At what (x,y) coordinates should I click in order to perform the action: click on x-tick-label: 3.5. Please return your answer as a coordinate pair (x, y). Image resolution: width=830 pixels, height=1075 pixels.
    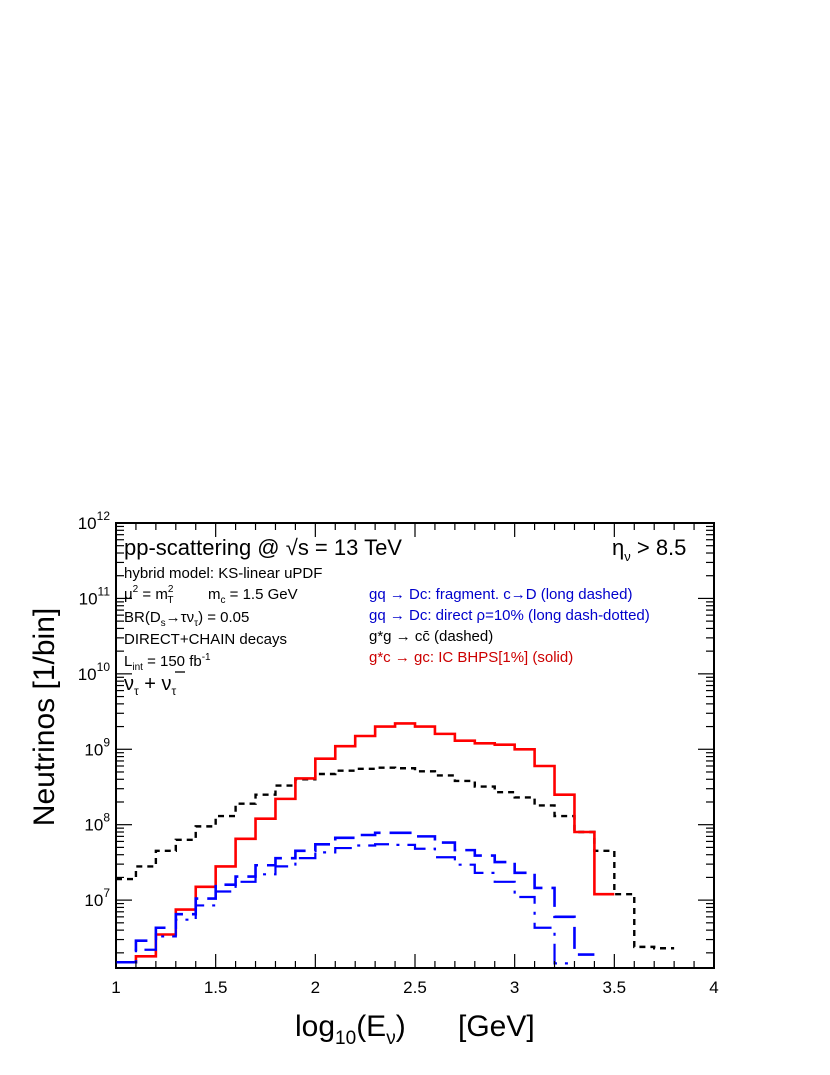
    Looking at the image, I should click on (615, 987).